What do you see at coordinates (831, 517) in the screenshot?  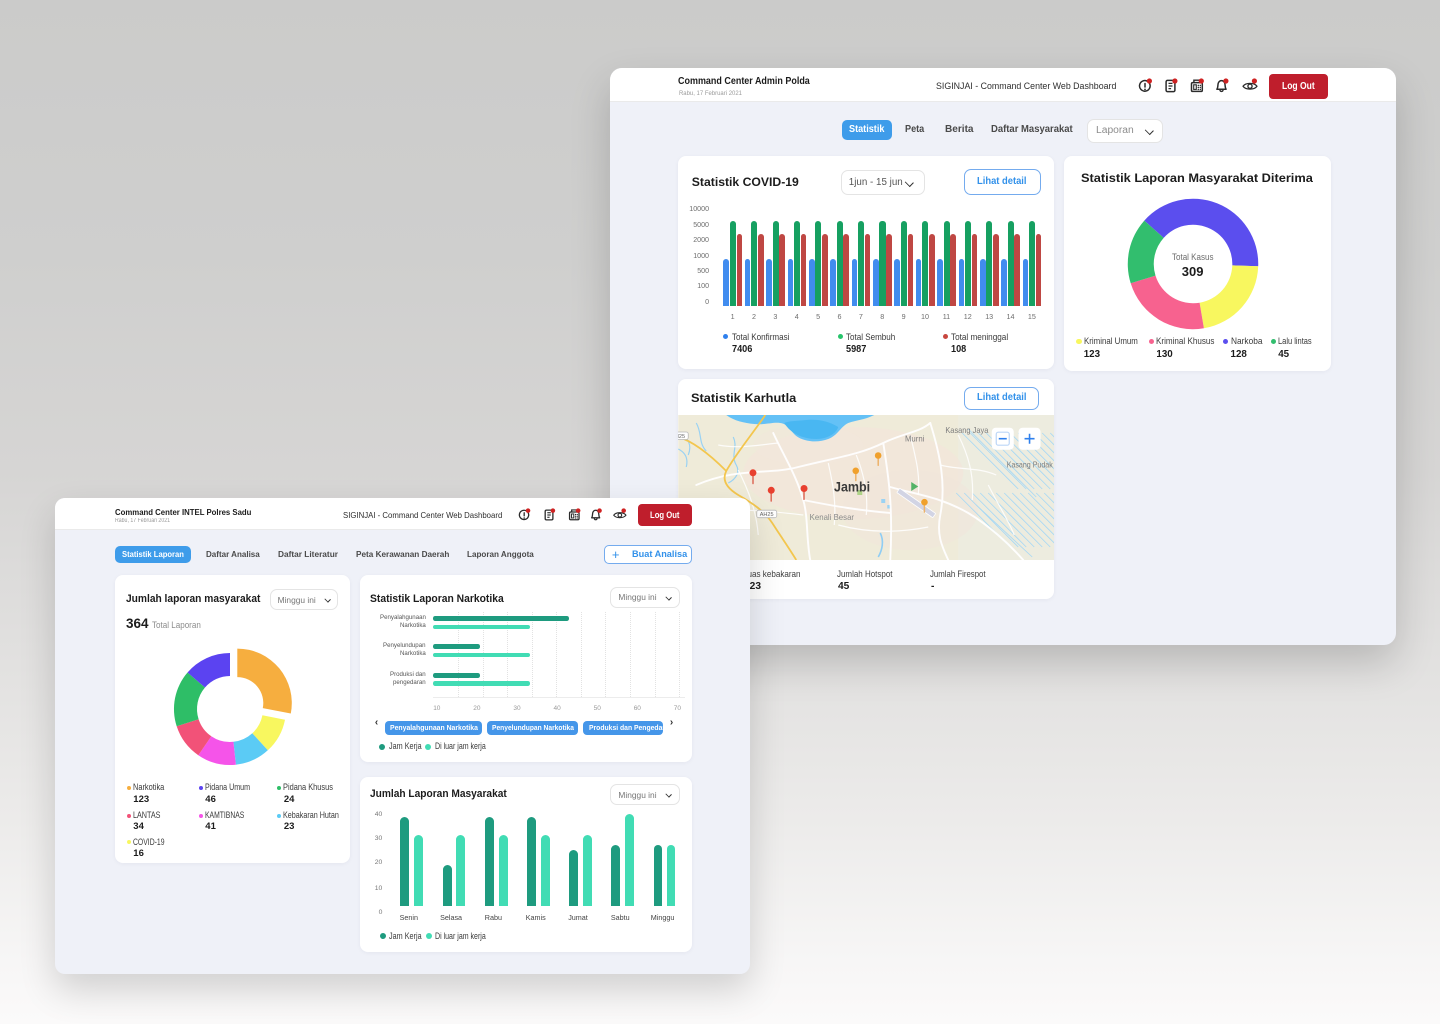 I see `svg-text: Kenali Besar` at bounding box center [831, 517].